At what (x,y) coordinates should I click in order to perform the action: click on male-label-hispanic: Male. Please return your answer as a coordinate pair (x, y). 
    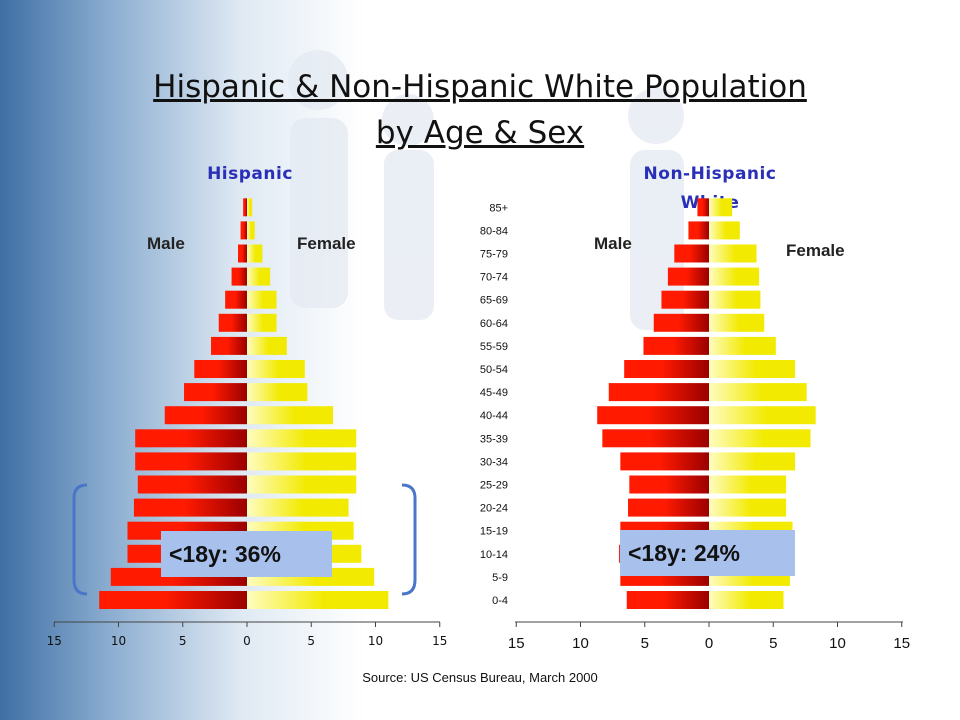
    Looking at the image, I should click on (166, 243).